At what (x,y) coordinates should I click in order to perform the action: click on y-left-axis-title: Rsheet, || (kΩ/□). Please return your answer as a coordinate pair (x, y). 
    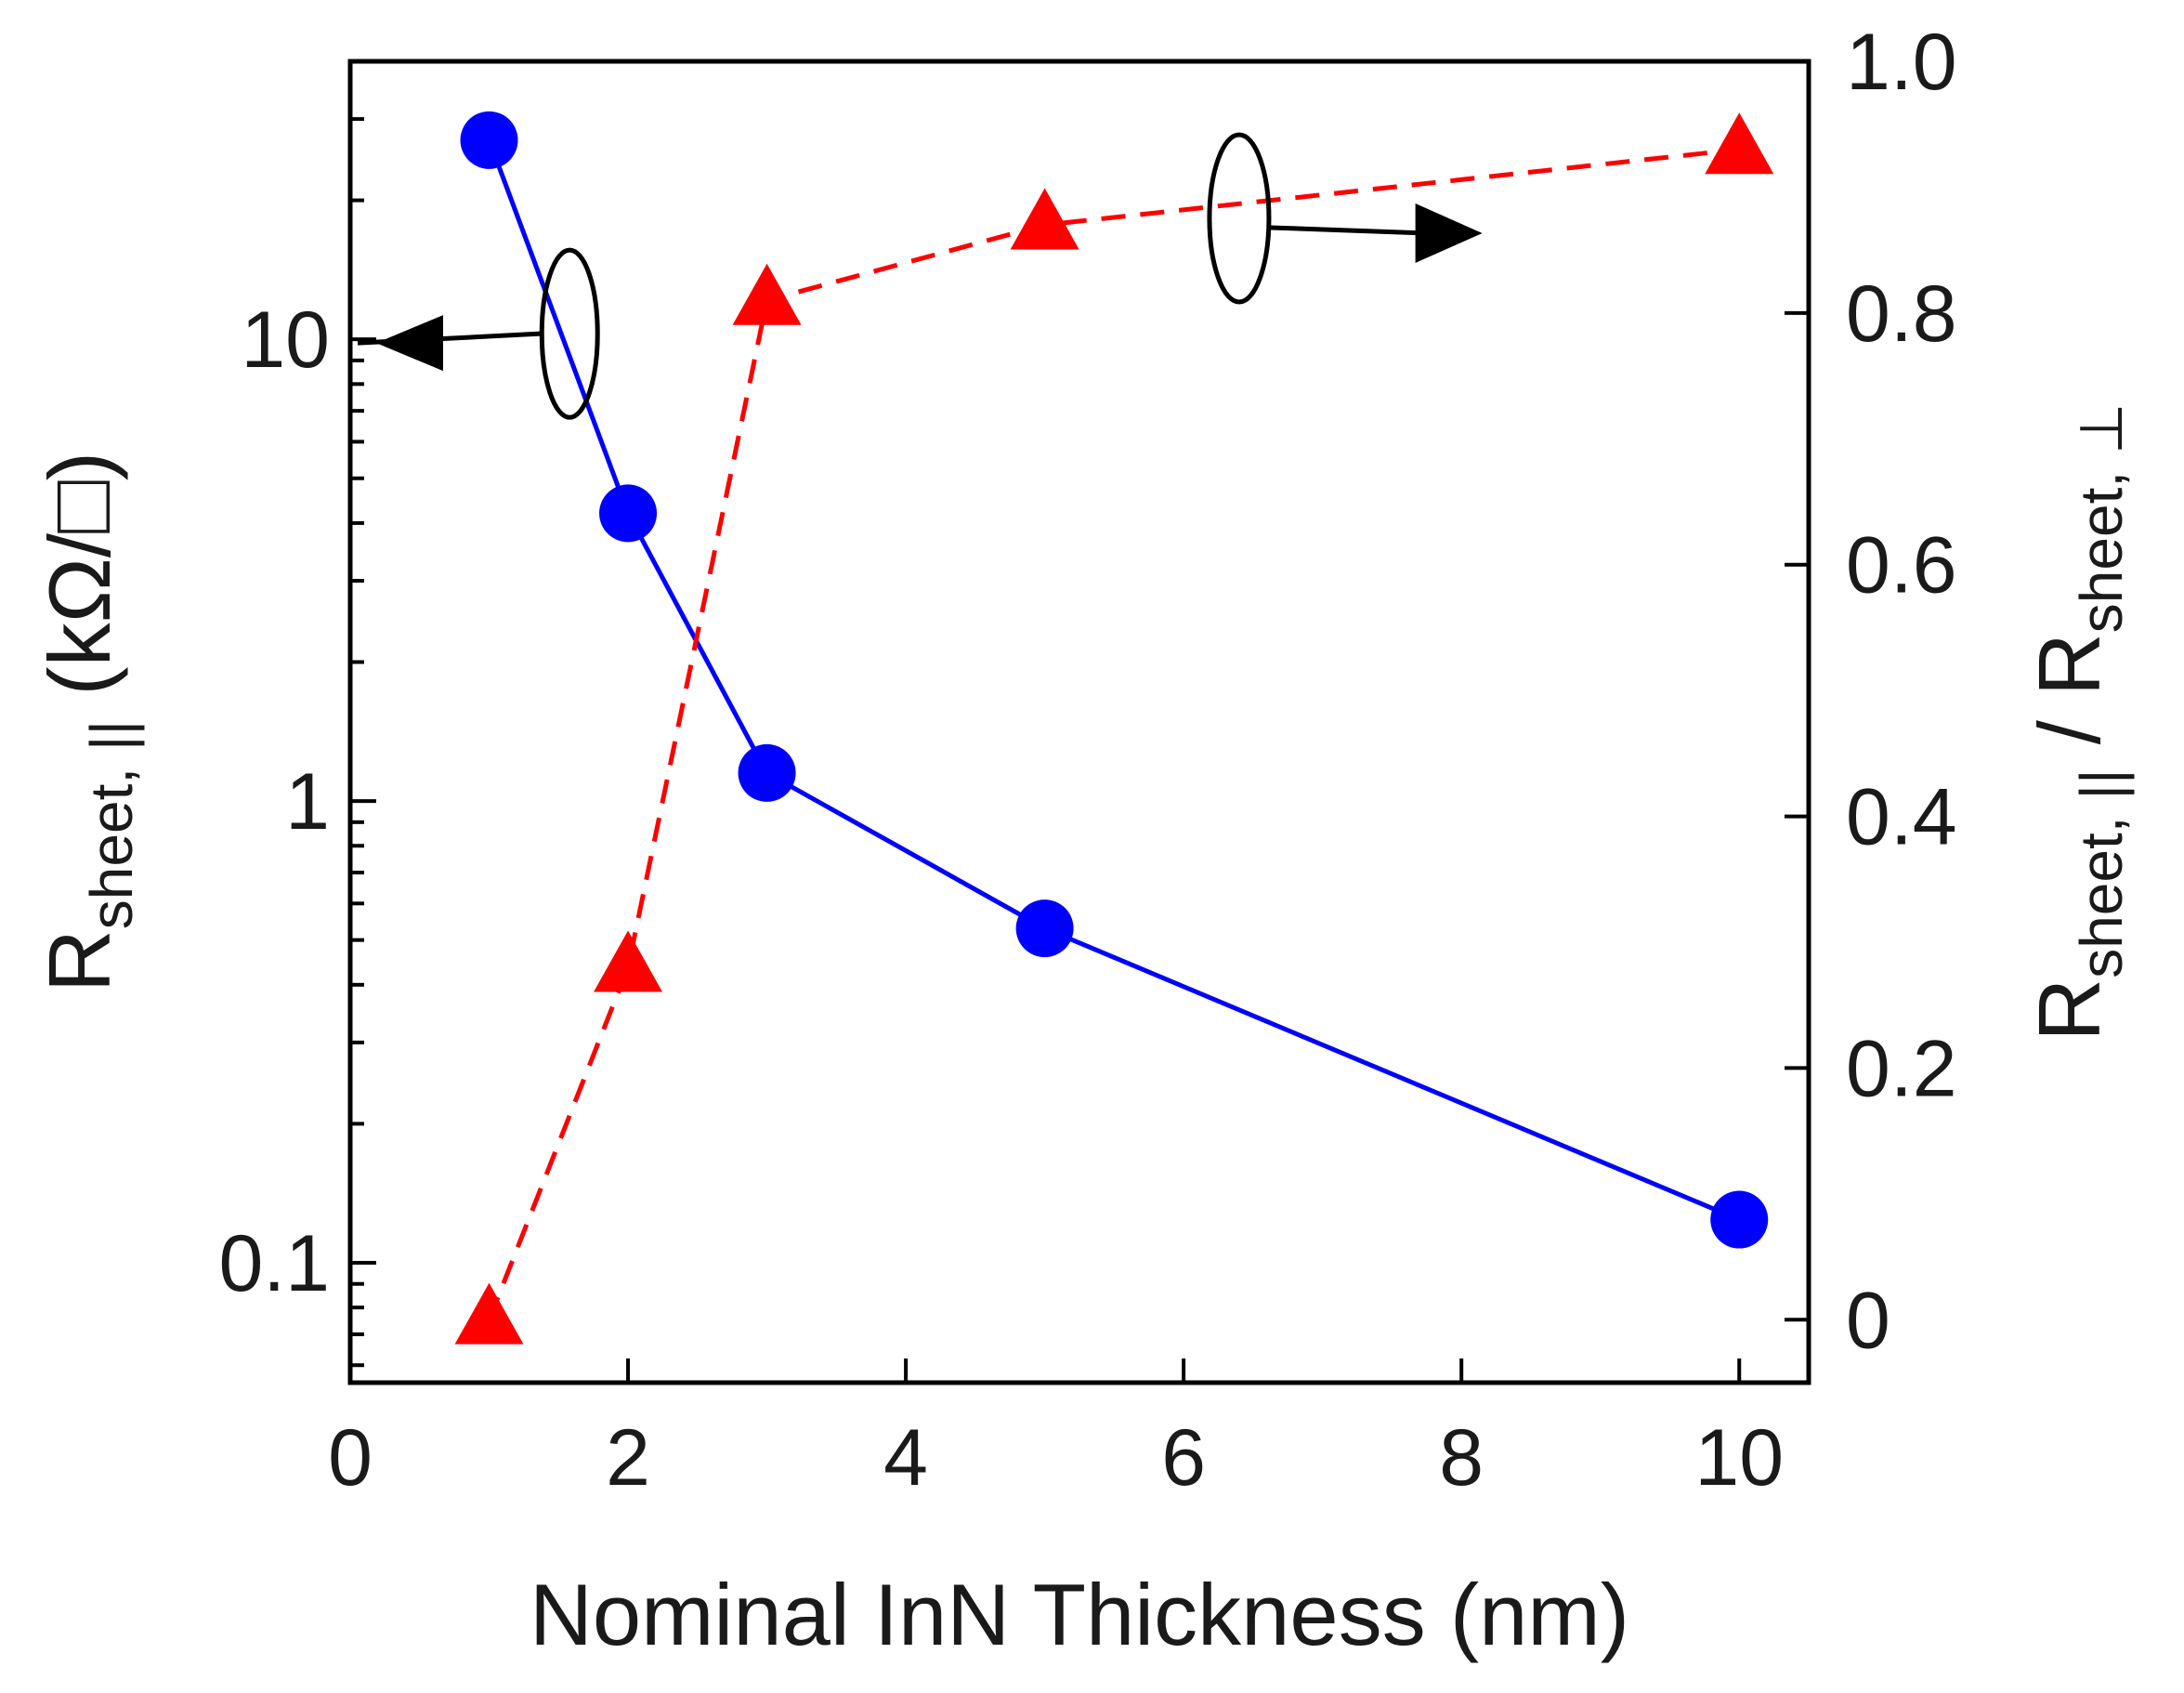
    Looking at the image, I should click on (88, 722).